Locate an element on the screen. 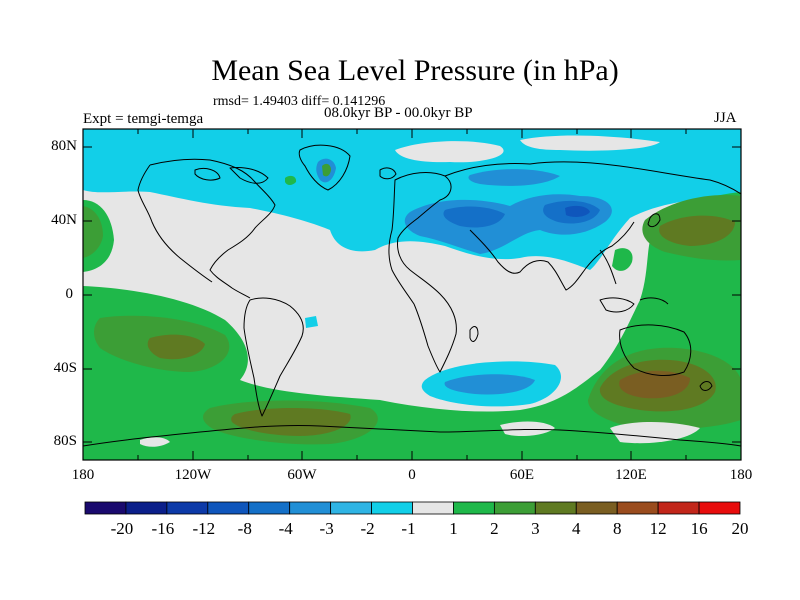 Image resolution: width=800 pixels, height=600 pixels. colorbar-label: -12 is located at coordinates (204, 528).